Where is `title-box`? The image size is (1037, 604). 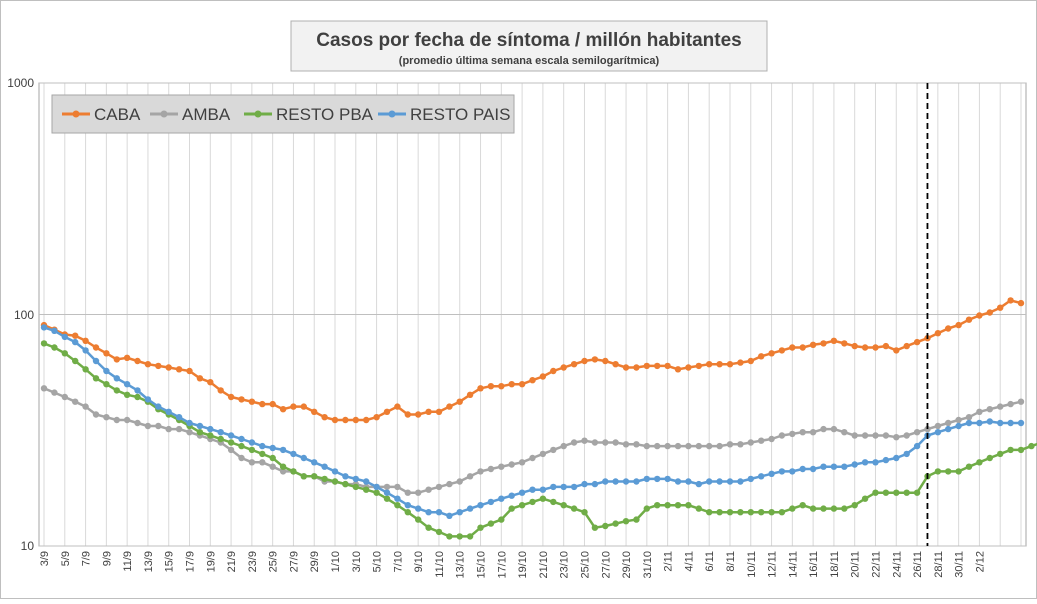
title-box is located at coordinates (529, 46).